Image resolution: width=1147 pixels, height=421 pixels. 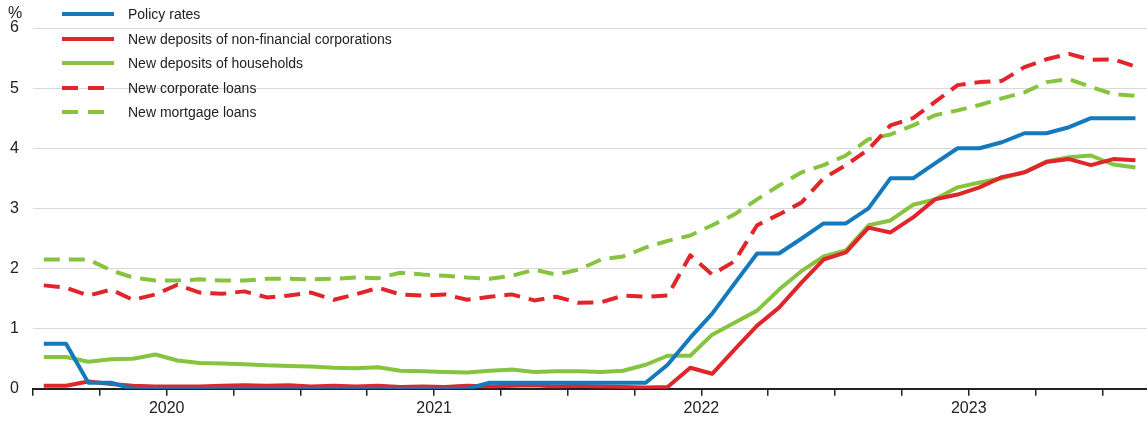 What do you see at coordinates (192, 112) in the screenshot?
I see `legend-label: New mortgage loans` at bounding box center [192, 112].